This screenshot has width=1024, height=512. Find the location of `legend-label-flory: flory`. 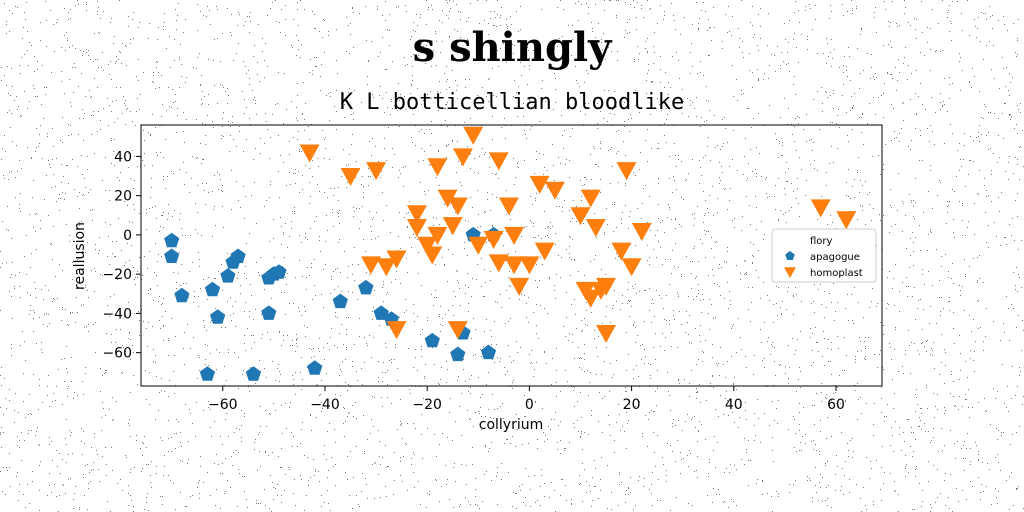

legend-label-flory: flory is located at coordinates (821, 241).